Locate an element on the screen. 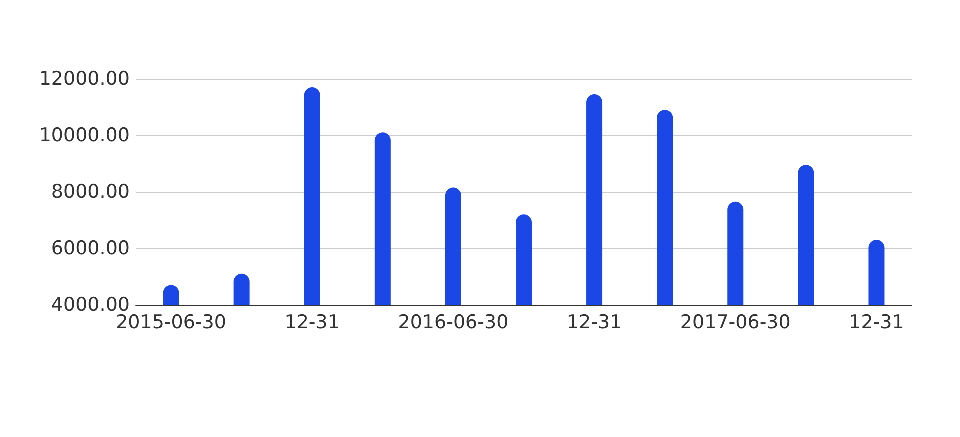  y-tick-label: 12000.00 is located at coordinates (84, 79).